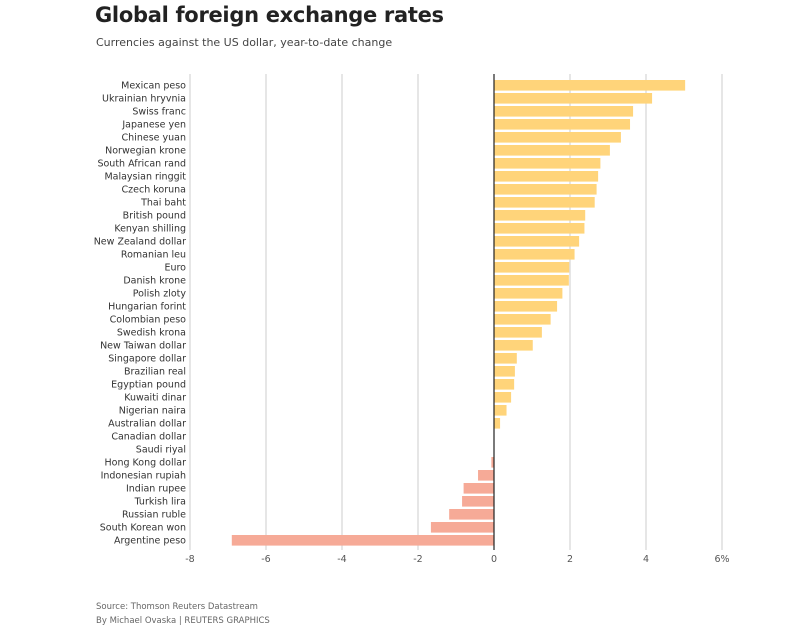  Describe the element at coordinates (145, 463) in the screenshot. I see `category-label: Hong Kong dollar` at that location.